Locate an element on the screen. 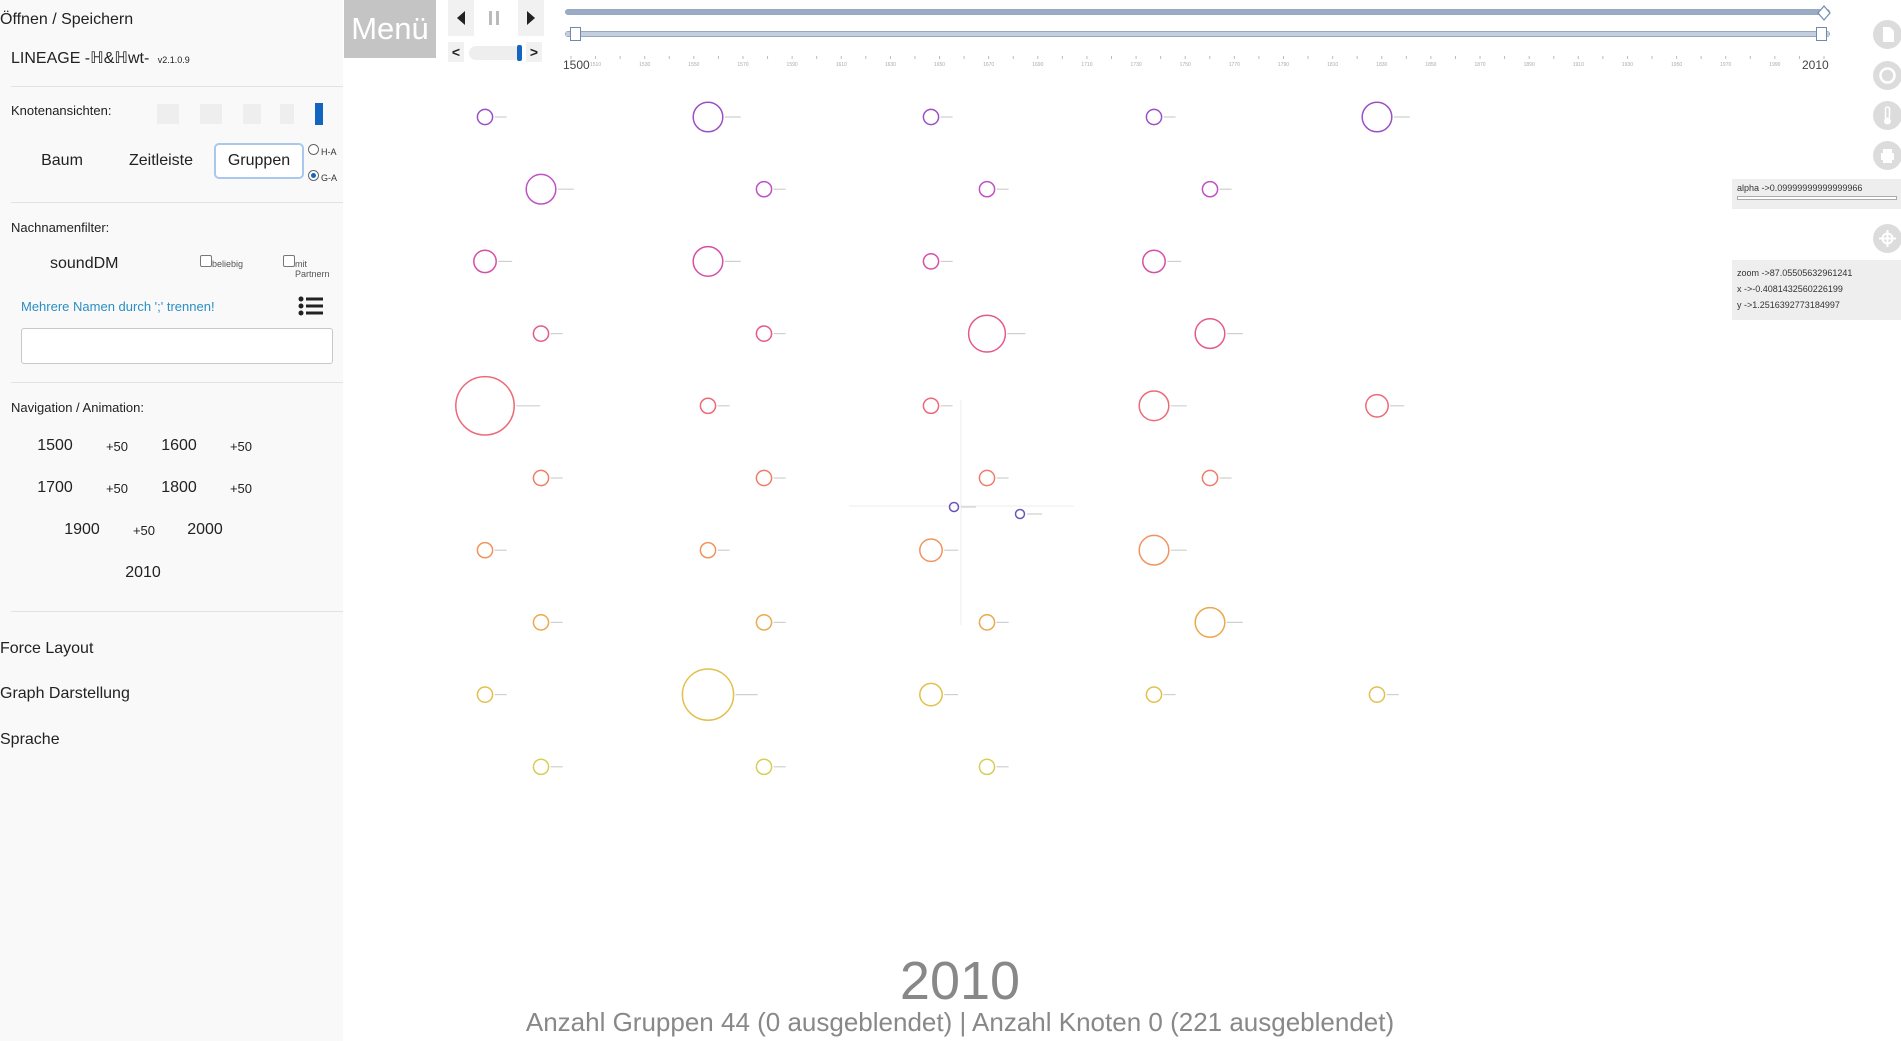  checkbox-partner is located at coordinates (289, 261).